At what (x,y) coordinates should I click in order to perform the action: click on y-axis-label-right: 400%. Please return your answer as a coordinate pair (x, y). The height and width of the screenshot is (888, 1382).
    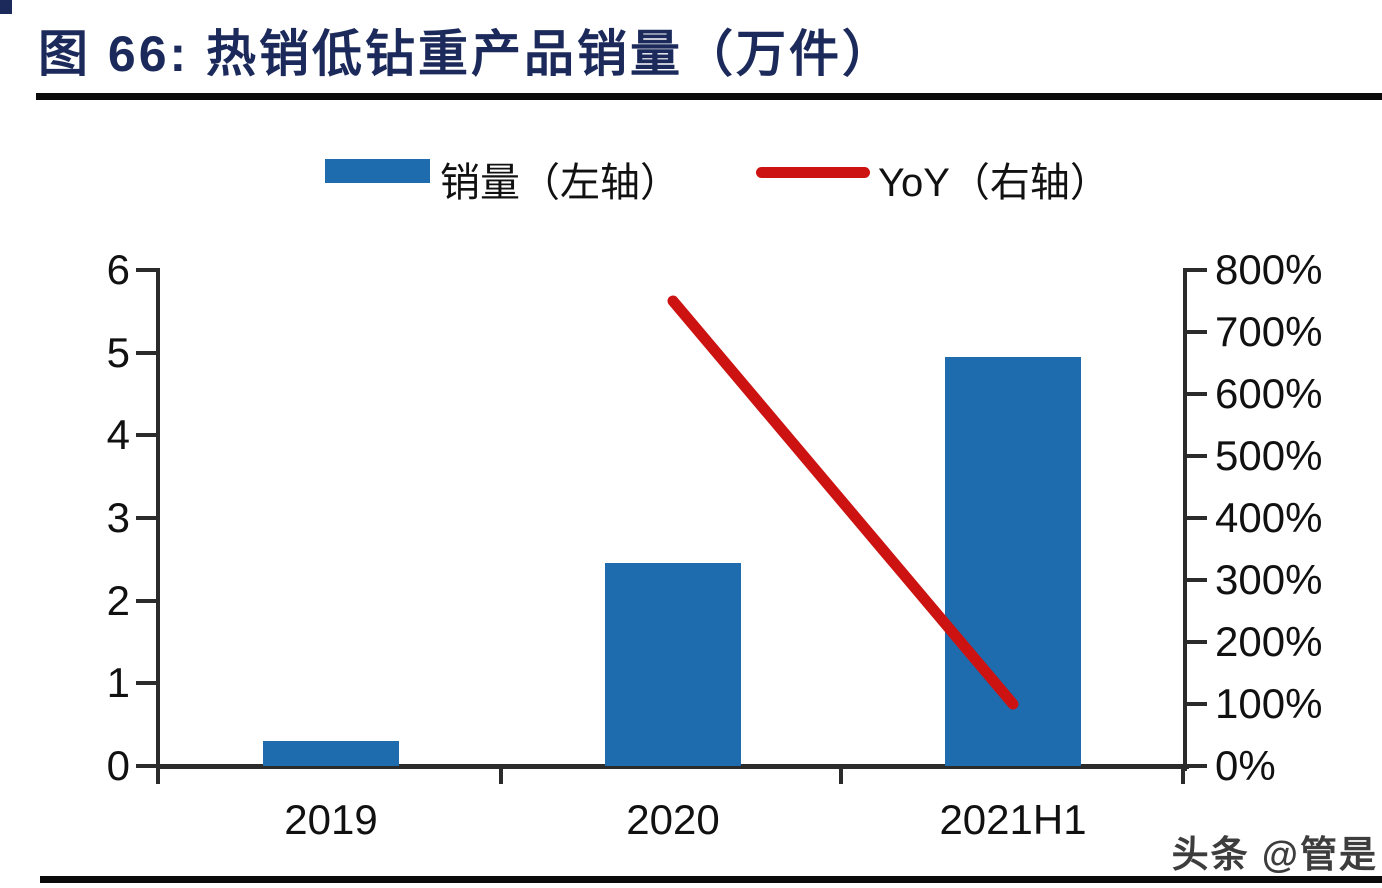
    Looking at the image, I should click on (1269, 517).